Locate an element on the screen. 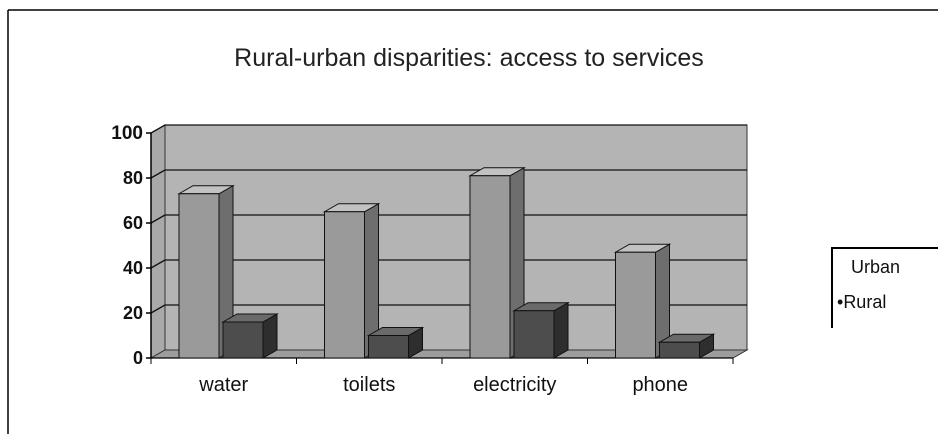 This screenshot has height=434, width=938. x-tick-label: phone is located at coordinates (660, 385).